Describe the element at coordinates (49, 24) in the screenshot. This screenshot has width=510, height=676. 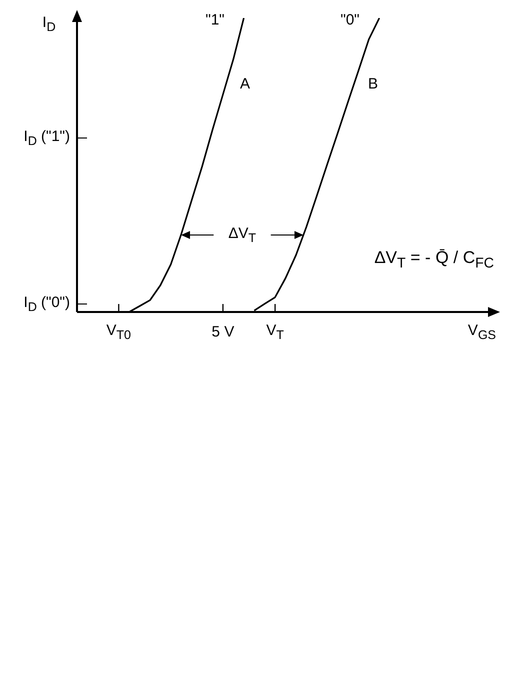
I see `y-axis-title: I$_{D}$` at that location.